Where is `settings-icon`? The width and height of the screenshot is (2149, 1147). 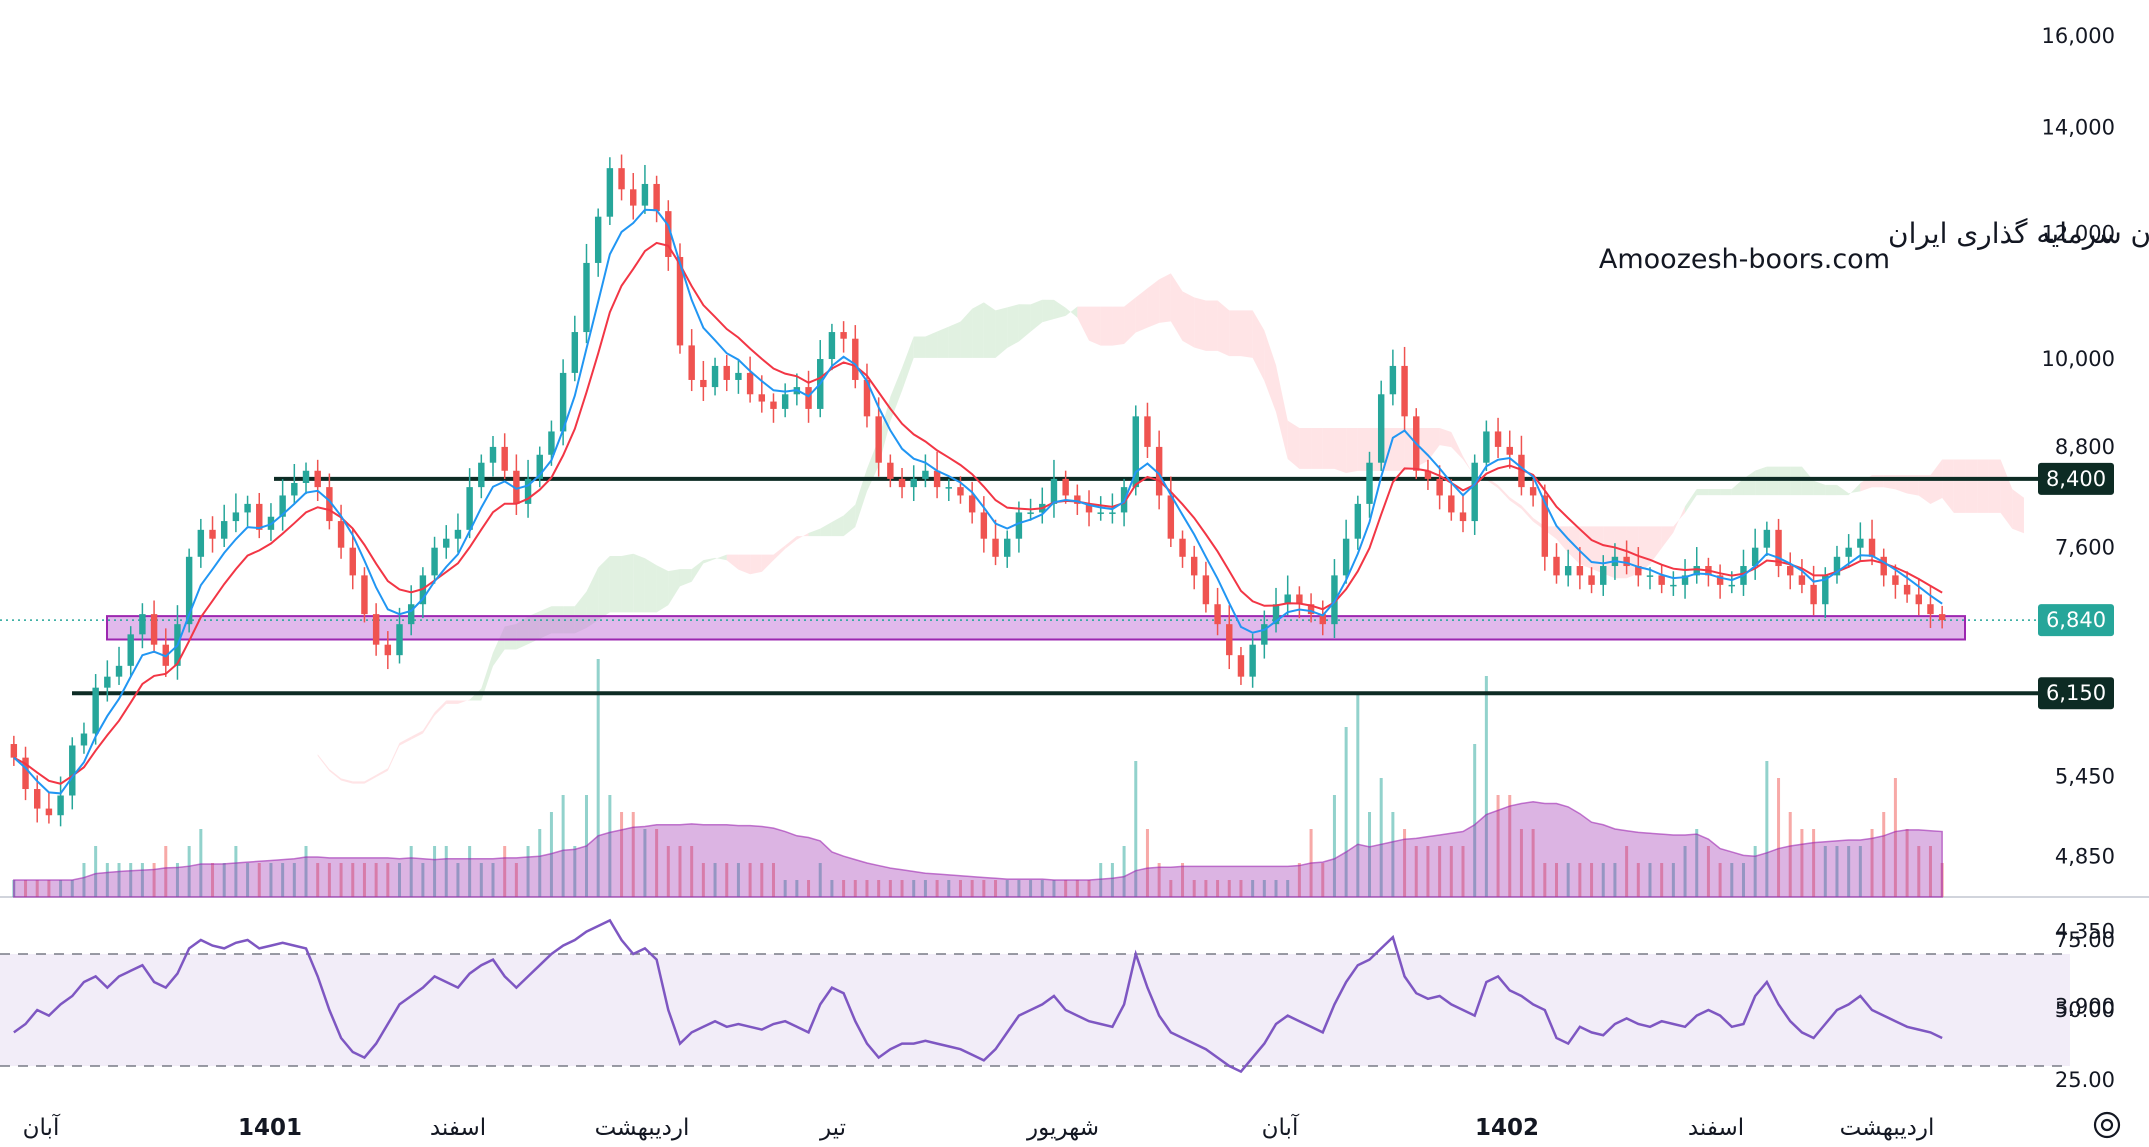 settings-icon is located at coordinates (2107, 1125).